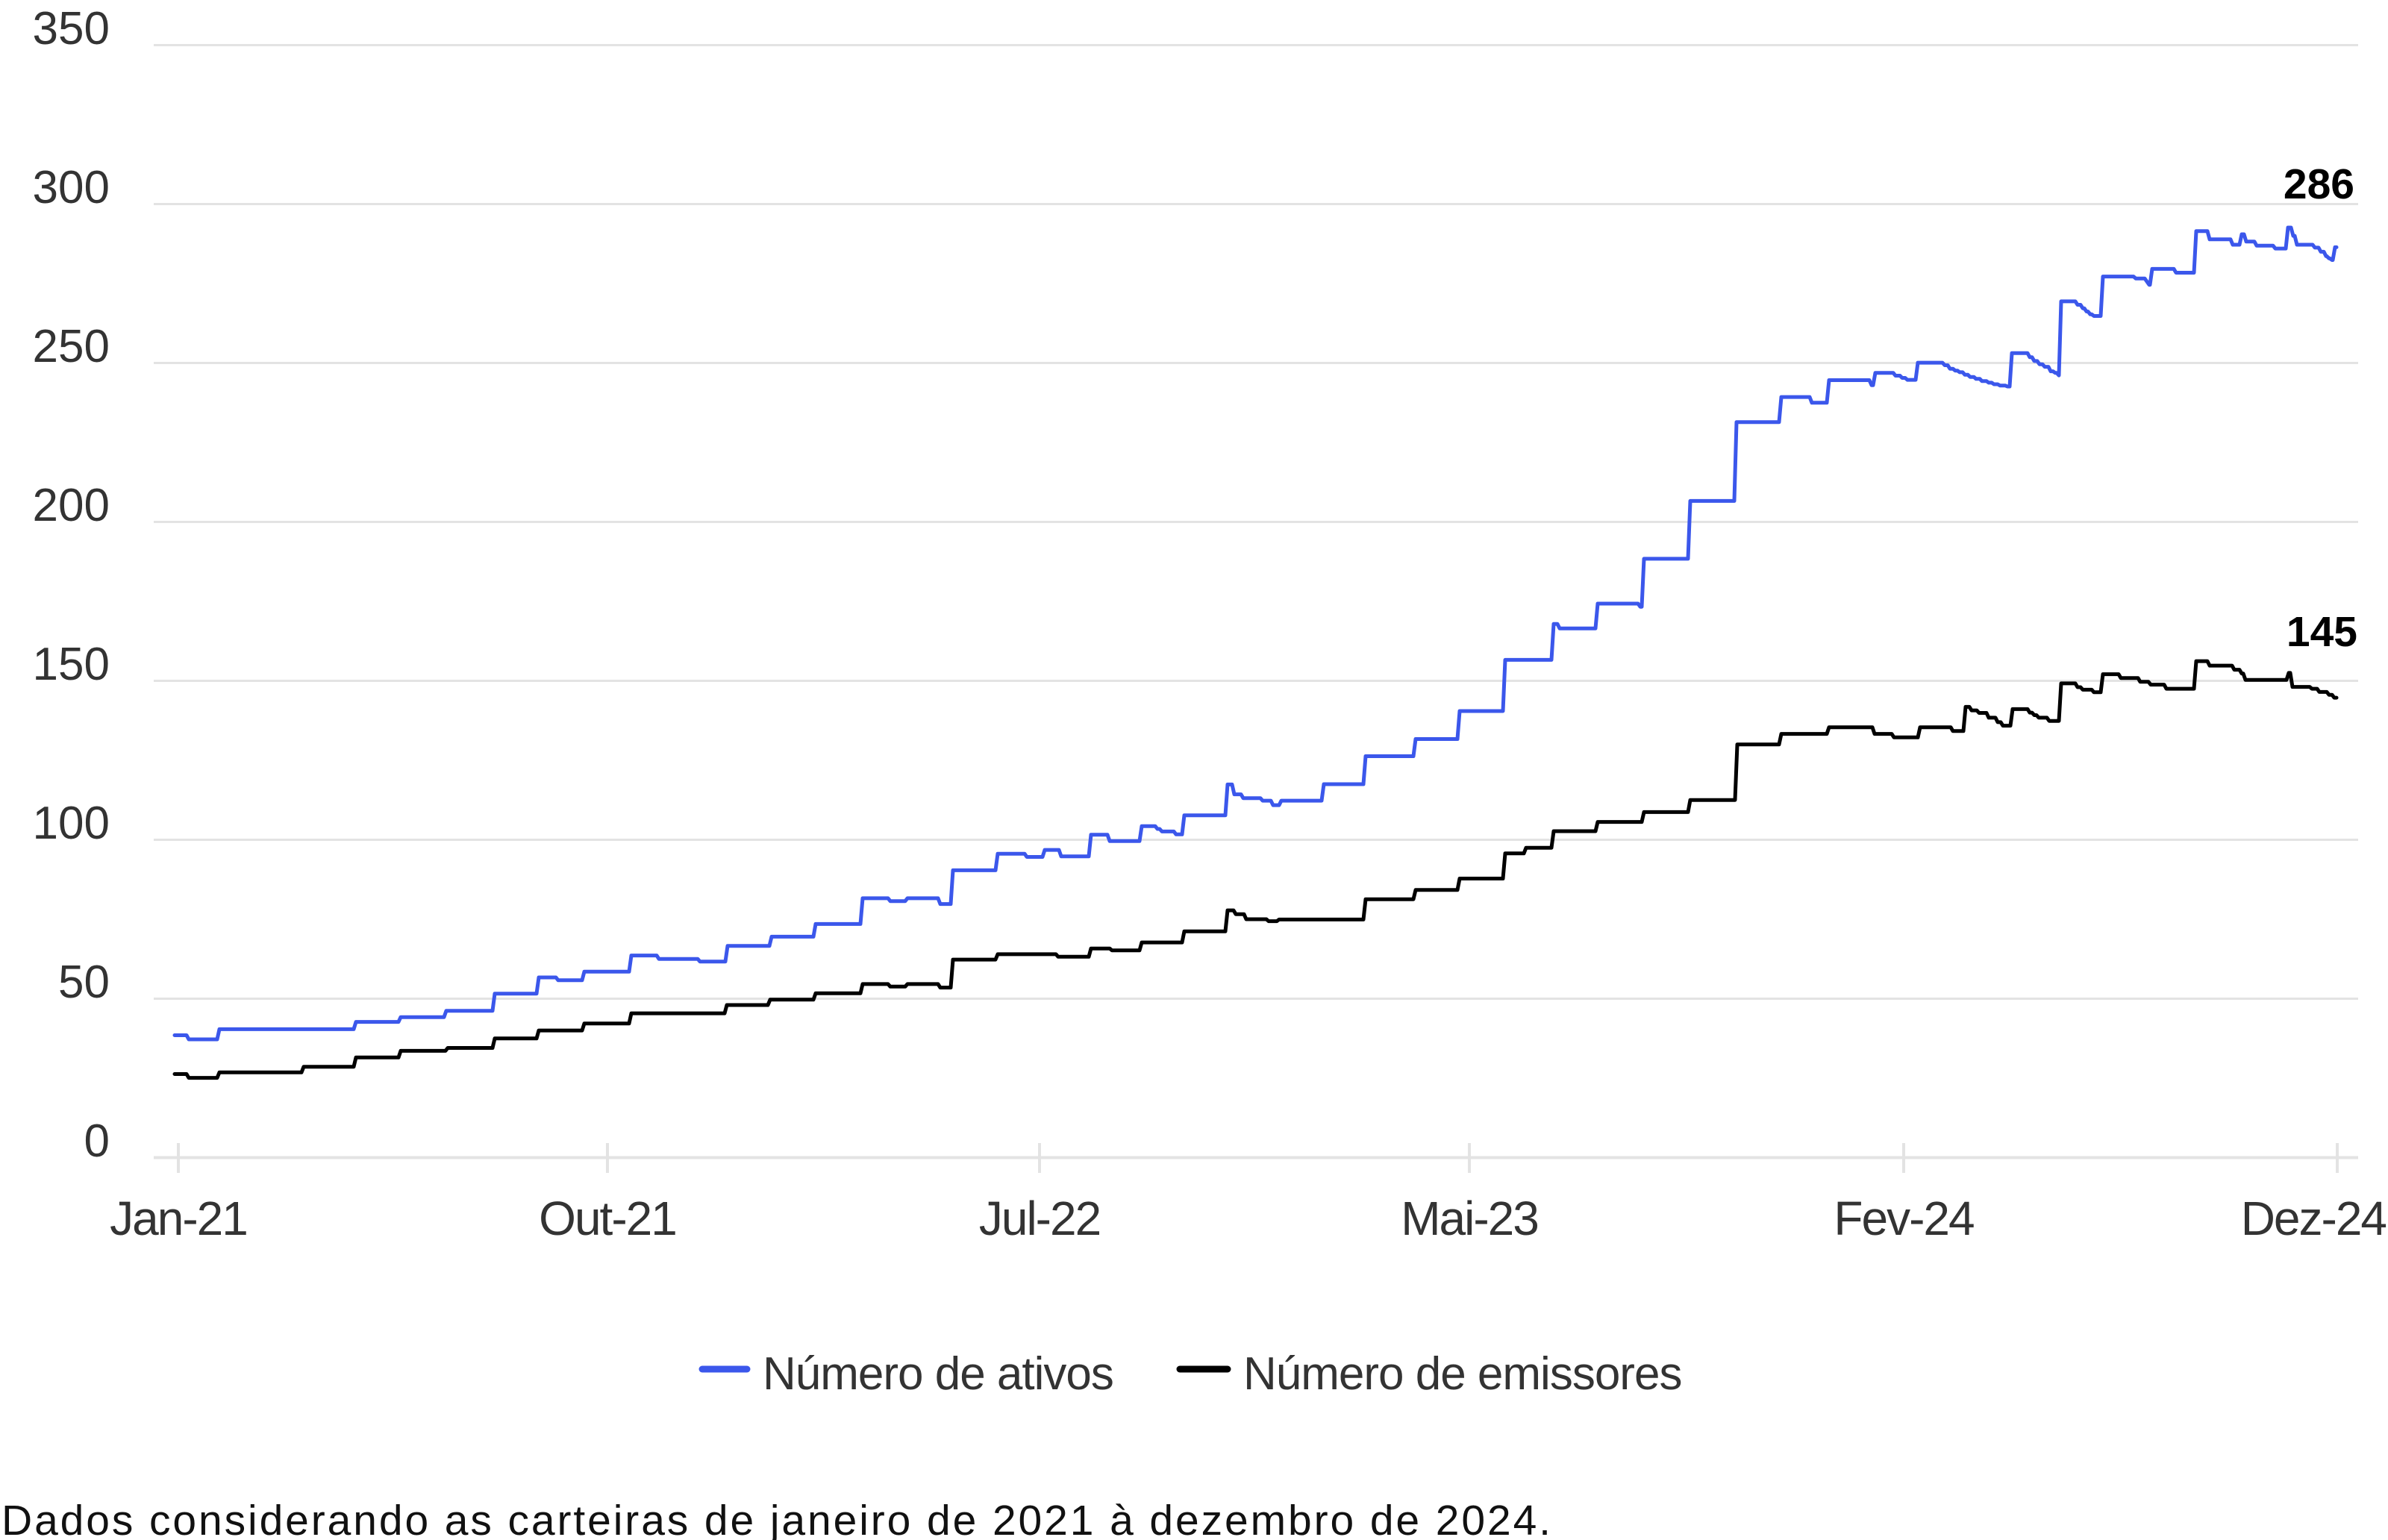 Image resolution: width=2388 pixels, height=1540 pixels. What do you see at coordinates (84, 982) in the screenshot?
I see `svg-text: 50` at bounding box center [84, 982].